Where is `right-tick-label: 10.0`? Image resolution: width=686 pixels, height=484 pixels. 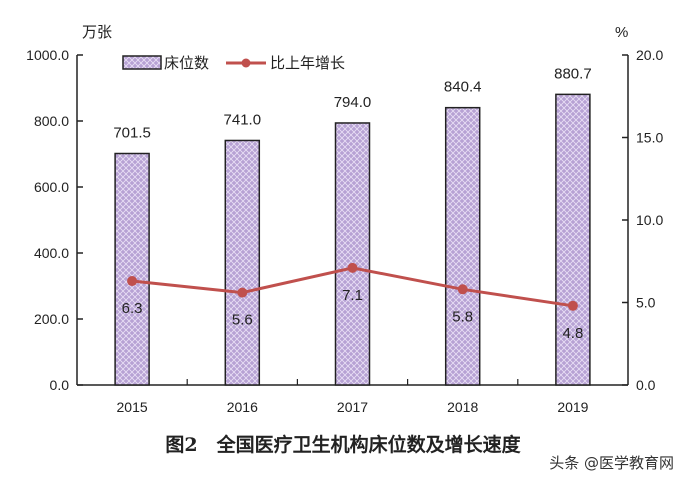
right-tick-label: 10.0 is located at coordinates (649, 220).